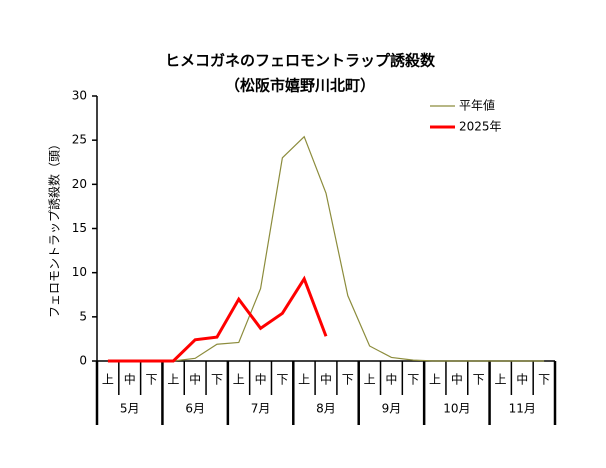 Image resolution: width=606 pixels, height=468 pixels. What do you see at coordinates (195, 409) in the screenshot?
I see `month-label: 6月` at bounding box center [195, 409].